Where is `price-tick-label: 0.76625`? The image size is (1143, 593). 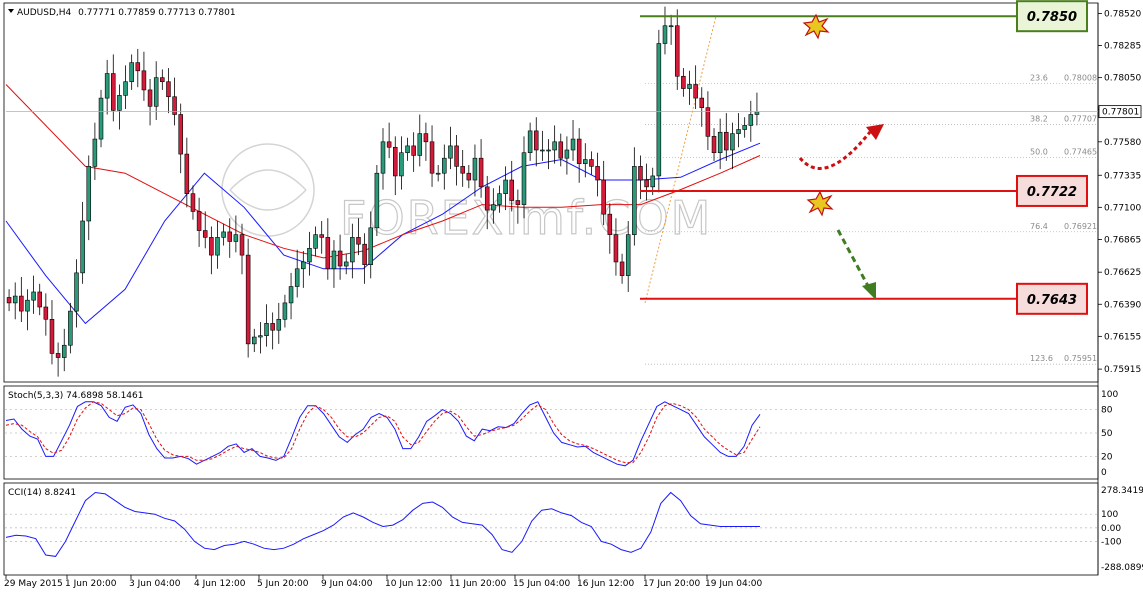 price-tick-label: 0.76625 is located at coordinates (1122, 273).